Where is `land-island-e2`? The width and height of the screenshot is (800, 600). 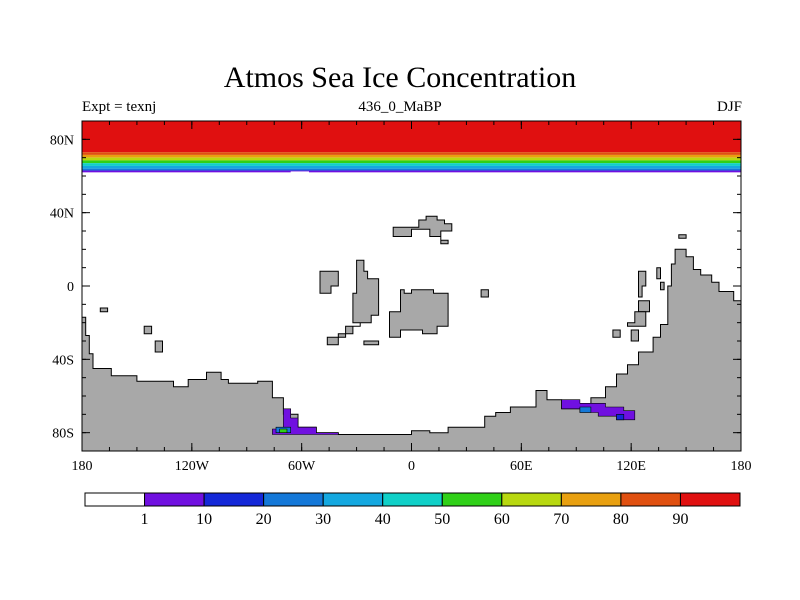
land-island-e2 is located at coordinates (642, 284).